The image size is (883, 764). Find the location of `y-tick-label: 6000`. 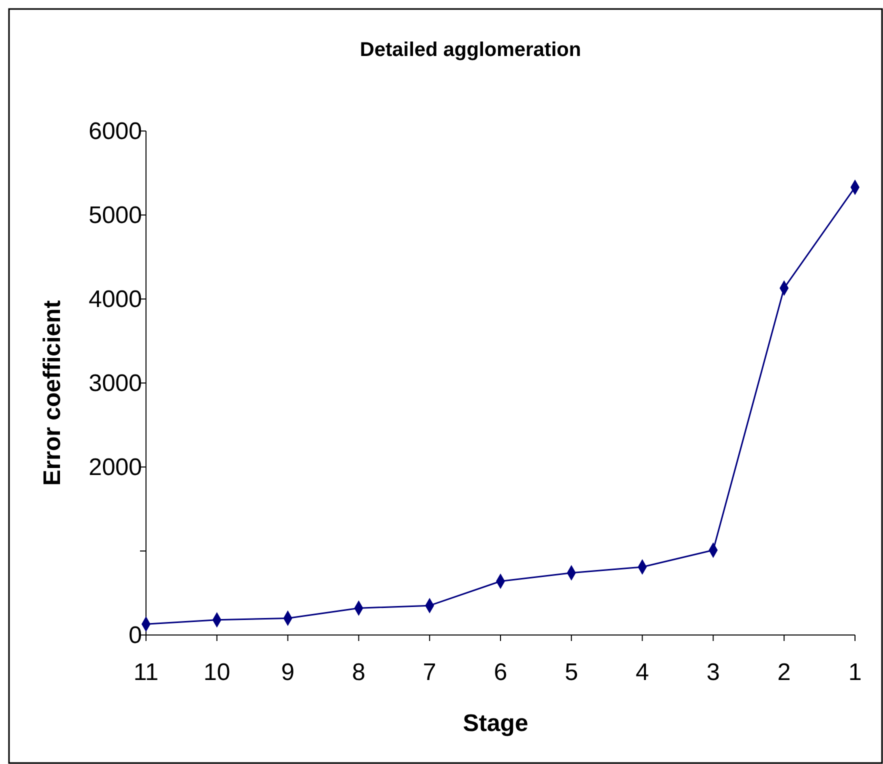

y-tick-label: 6000 is located at coordinates (115, 131).